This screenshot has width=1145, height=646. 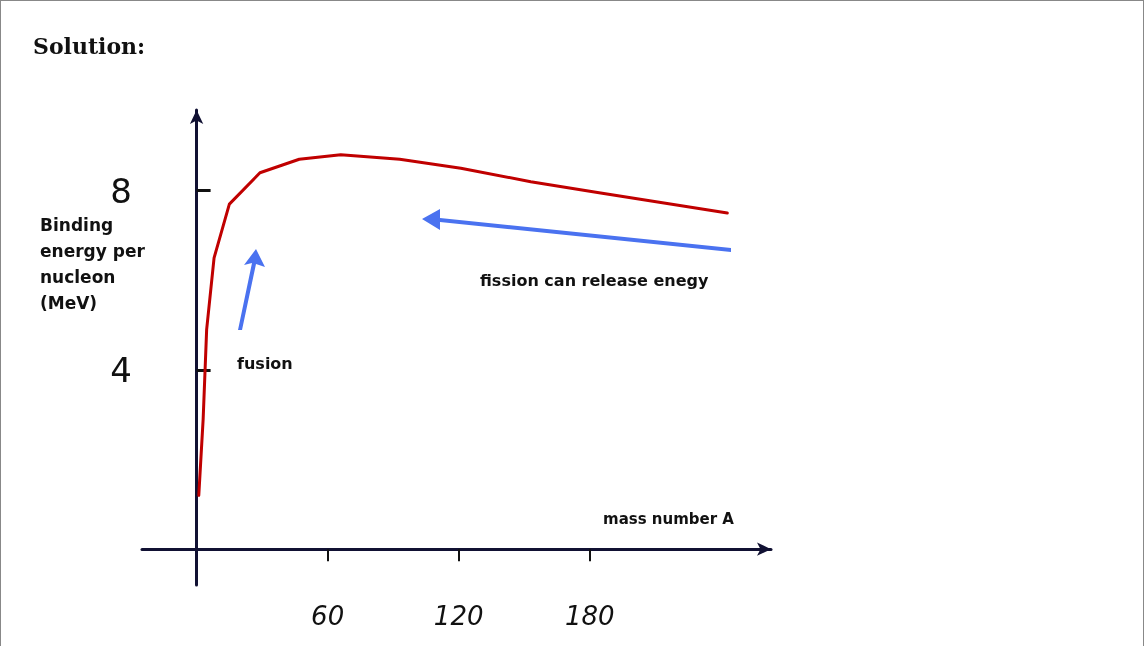 I want to click on chart-title: Solution:, so click(x=89, y=46).